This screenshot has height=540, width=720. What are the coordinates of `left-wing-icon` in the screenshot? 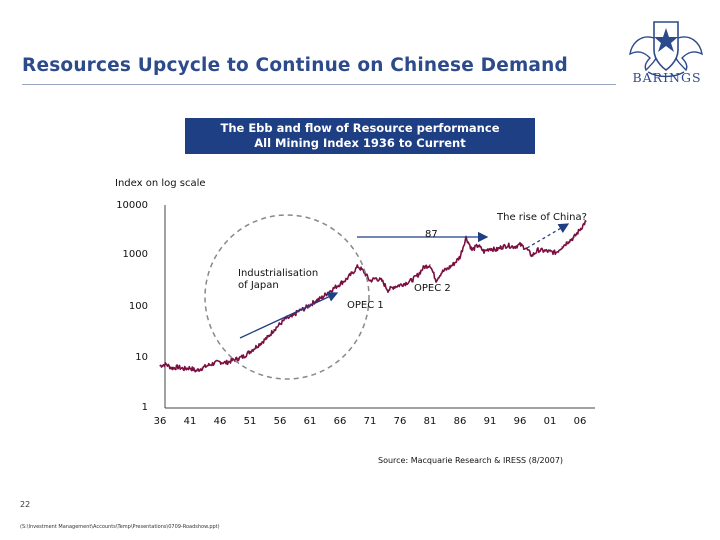 It's located at (644, 54).